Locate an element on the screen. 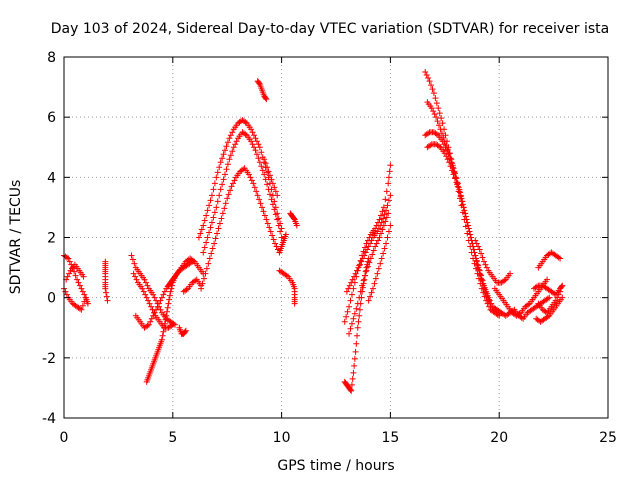 The image size is (640, 480). series-seg-d2 is located at coordinates (242, 192).